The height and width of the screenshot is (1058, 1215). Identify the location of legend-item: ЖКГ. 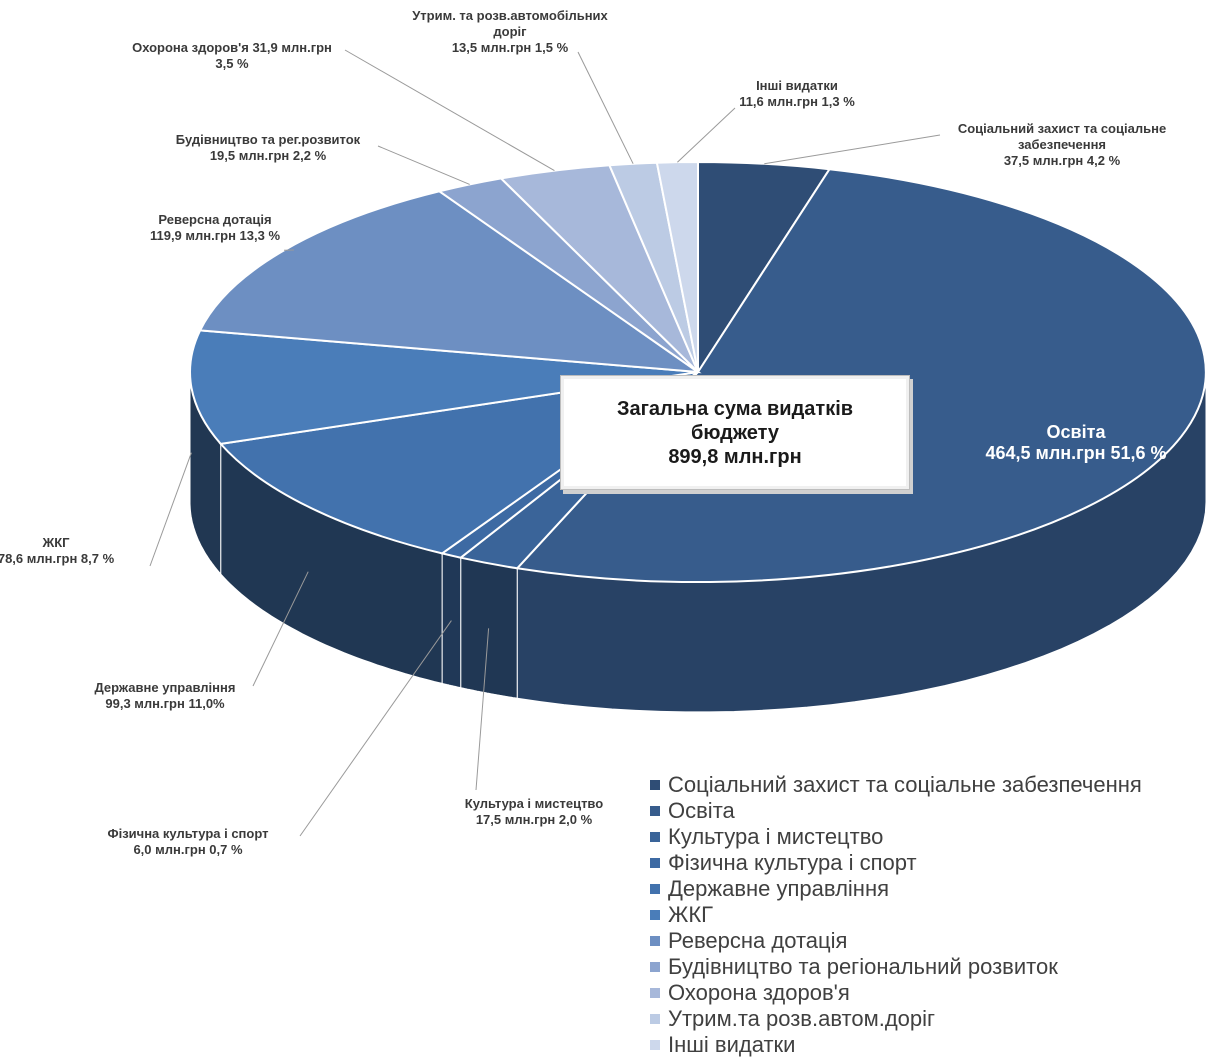
(896, 915).